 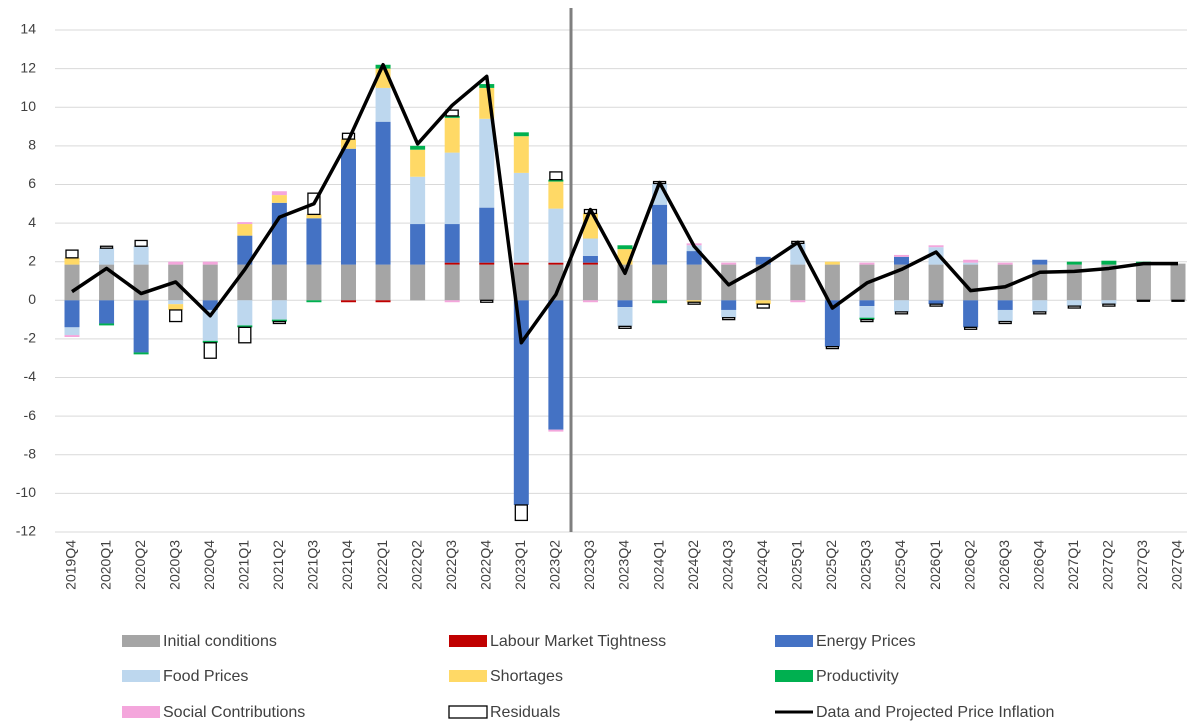 I want to click on x-tick-label: 2025Q4, so click(x=900, y=565).